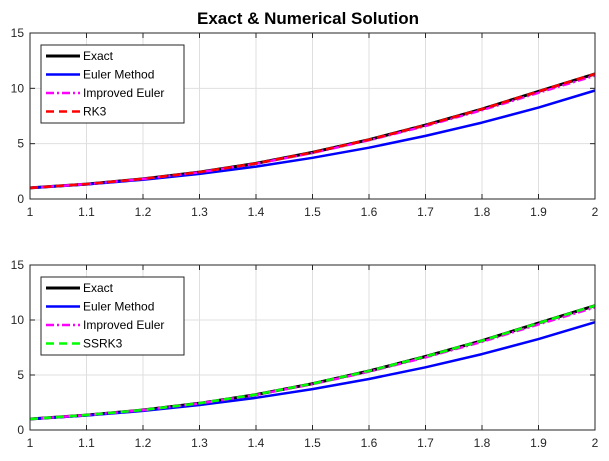  I want to click on legend-label: SSRK3, so click(103, 344).